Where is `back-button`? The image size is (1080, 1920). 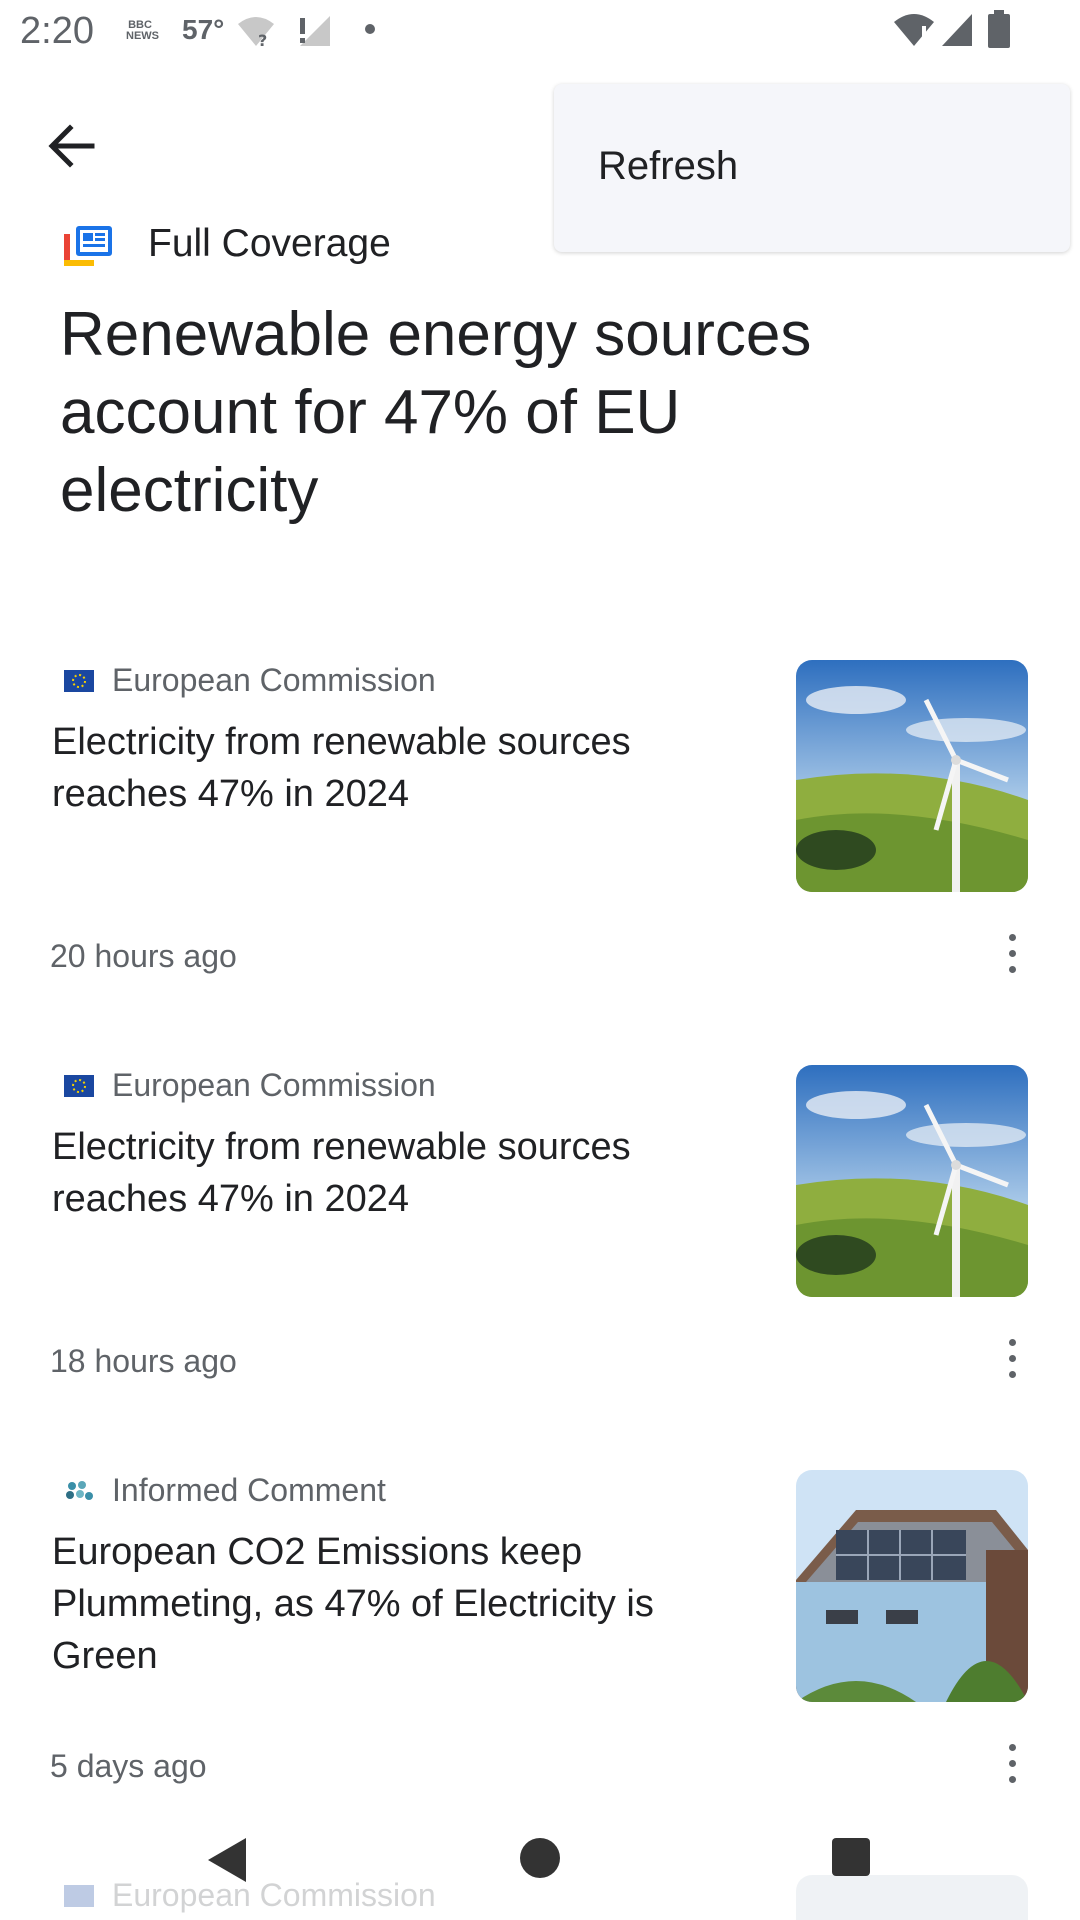 back-button is located at coordinates (76, 146).